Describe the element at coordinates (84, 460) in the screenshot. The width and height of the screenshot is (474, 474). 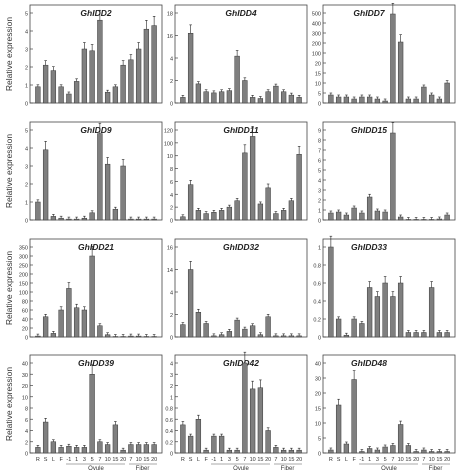
I see `x-tick-label: 3` at that location.